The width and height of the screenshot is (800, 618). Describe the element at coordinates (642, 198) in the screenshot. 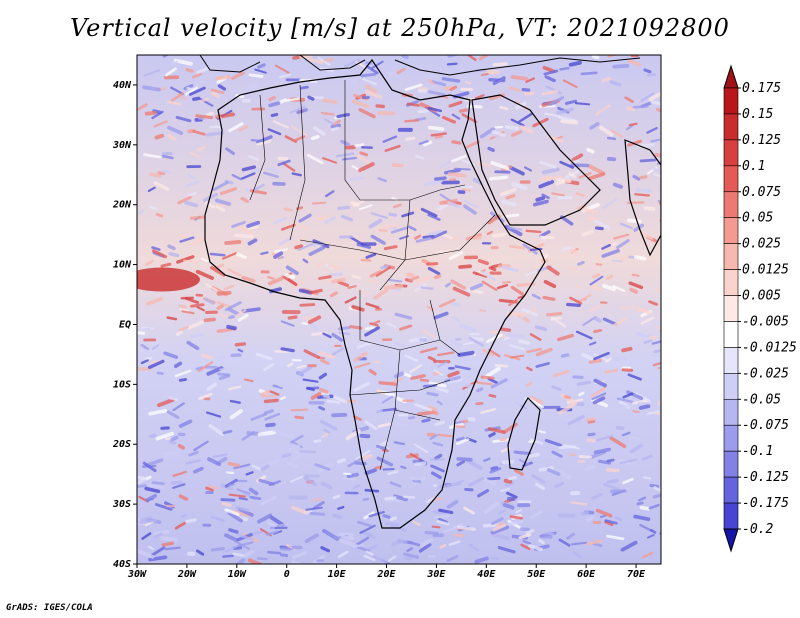

I see `india-coastline` at that location.